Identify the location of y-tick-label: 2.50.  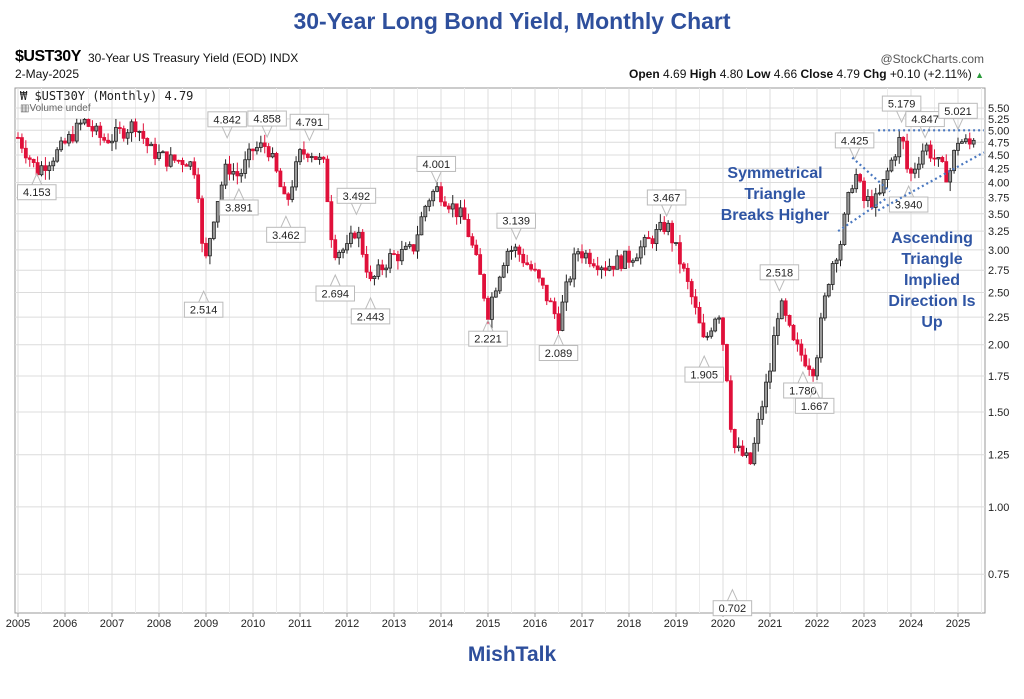
(998, 293).